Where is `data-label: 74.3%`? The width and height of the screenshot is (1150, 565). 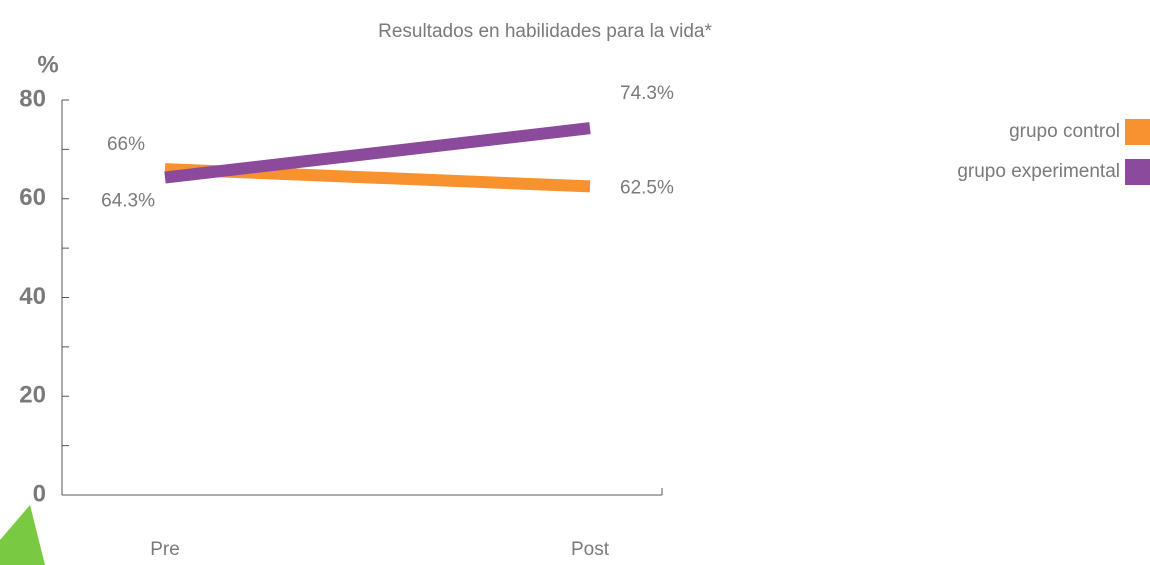
data-label: 74.3% is located at coordinates (647, 93).